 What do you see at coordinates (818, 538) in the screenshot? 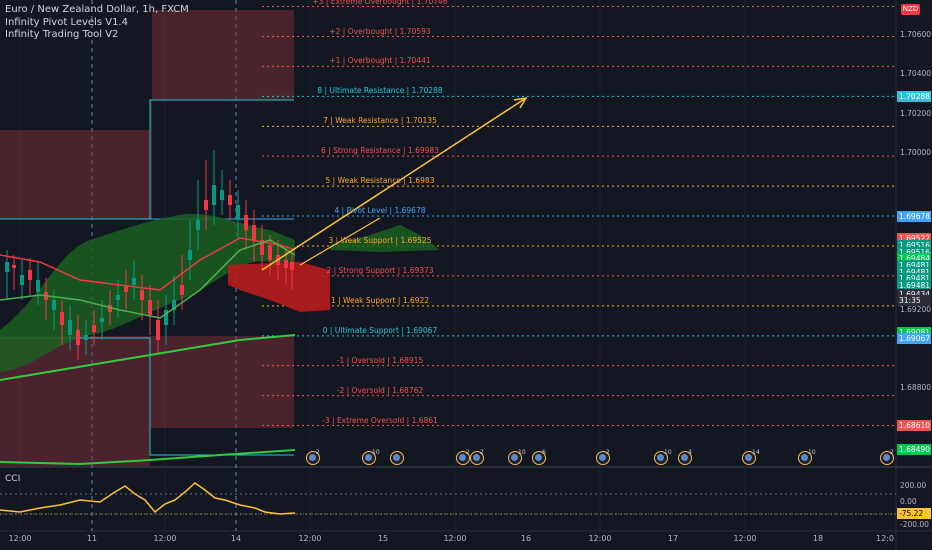
I see `time-tick: 18` at bounding box center [818, 538].